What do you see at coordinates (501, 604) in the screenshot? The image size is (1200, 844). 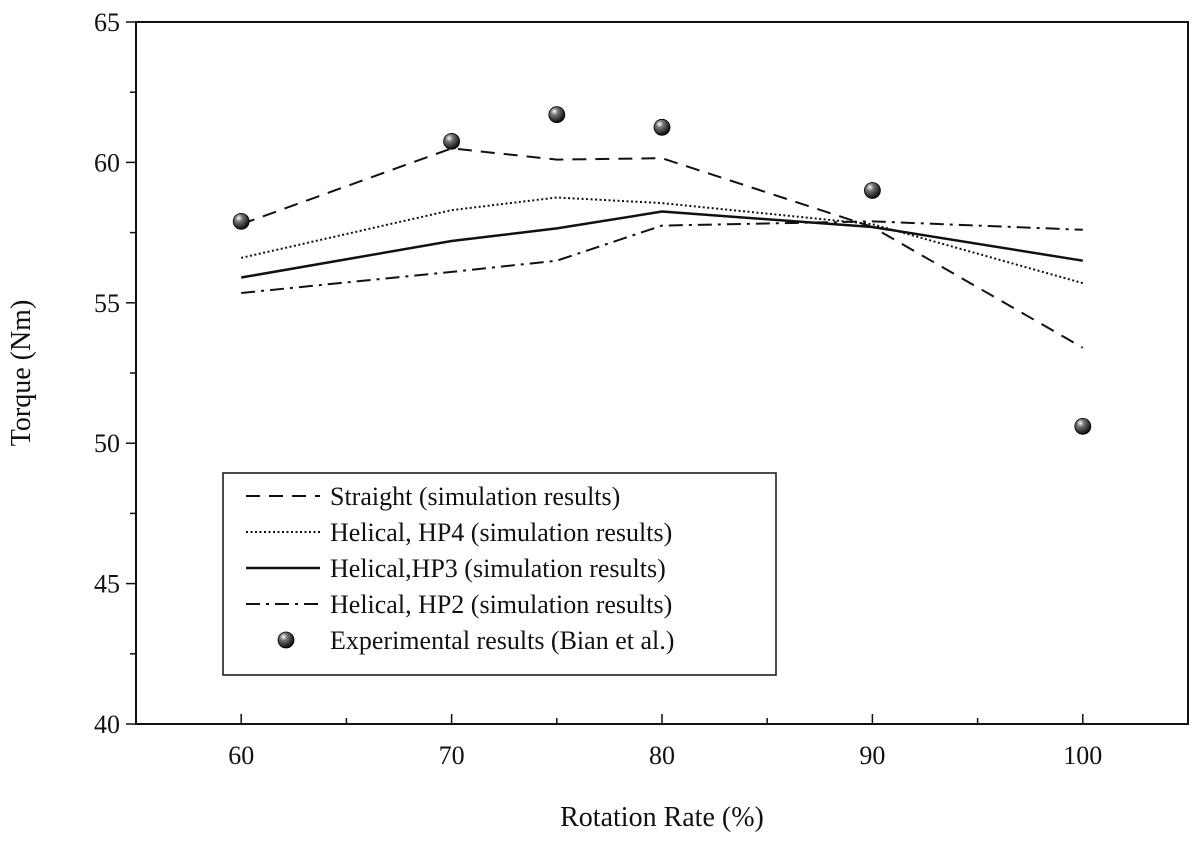 I see `legend-label: Helical, HP2 (simulation results)` at bounding box center [501, 604].